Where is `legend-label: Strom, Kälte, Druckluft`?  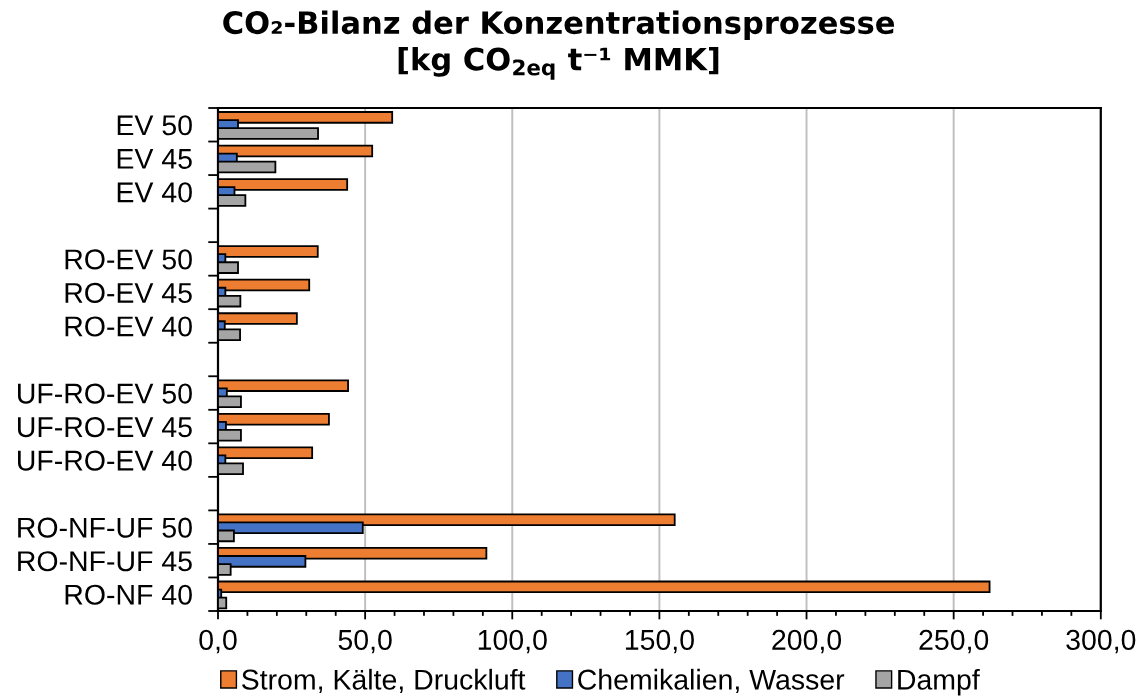 legend-label: Strom, Kälte, Druckluft is located at coordinates (383, 681).